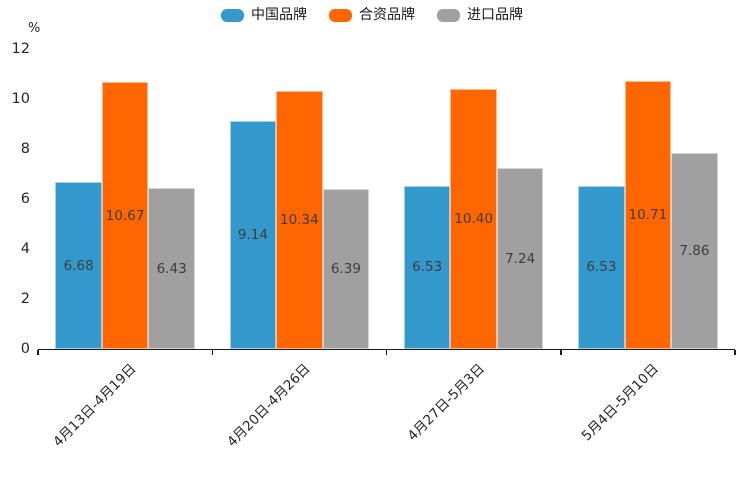  I want to click on bar-进口品牌-4月20日-4月26日: 6.39, so click(346, 269).